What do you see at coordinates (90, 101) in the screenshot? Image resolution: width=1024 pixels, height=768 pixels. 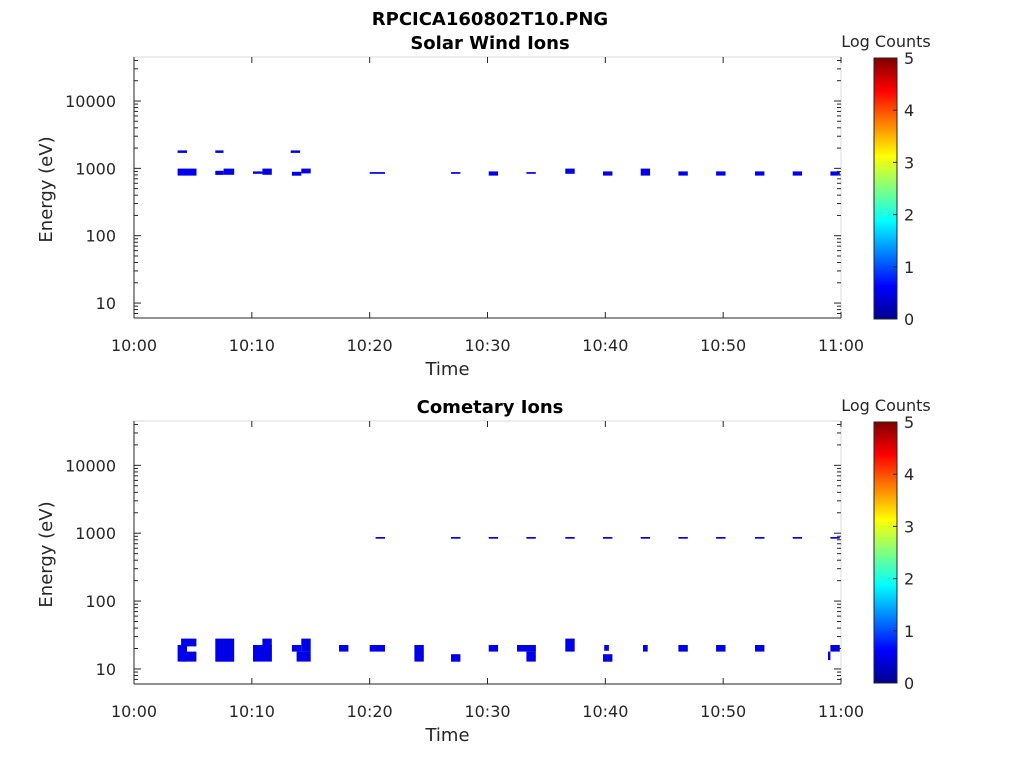 I see `y-tick-label: 10000` at bounding box center [90, 101].